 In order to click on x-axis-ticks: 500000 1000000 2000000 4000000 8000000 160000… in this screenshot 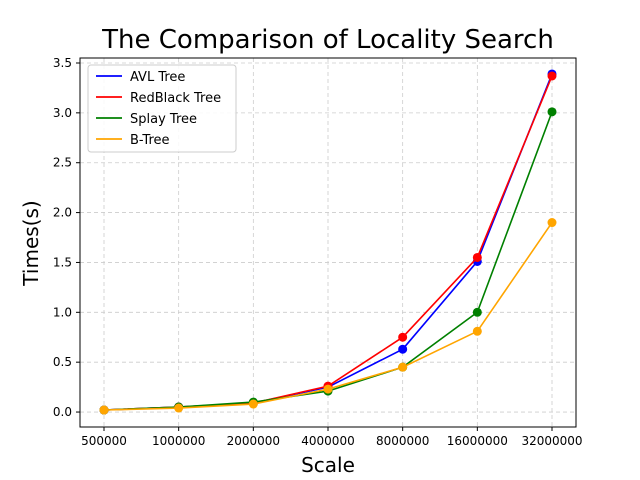, I will do `click(332, 437)`.